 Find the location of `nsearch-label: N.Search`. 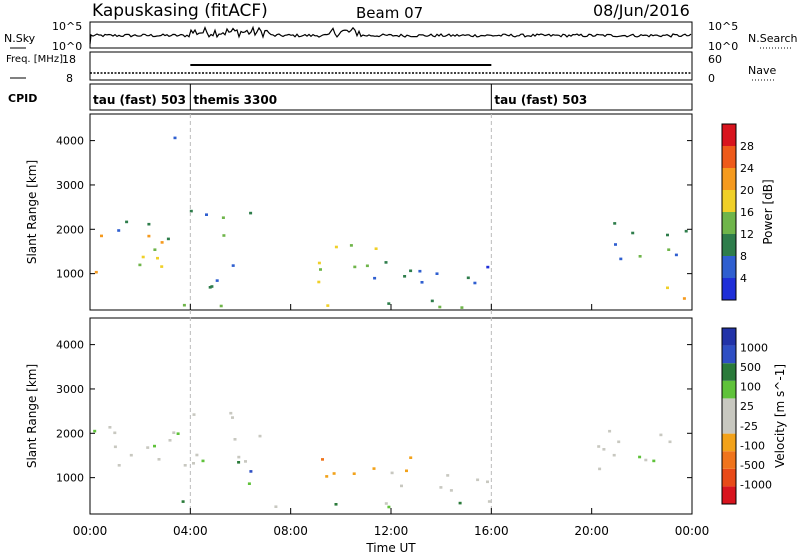

nsearch-label: N.Search is located at coordinates (773, 38).